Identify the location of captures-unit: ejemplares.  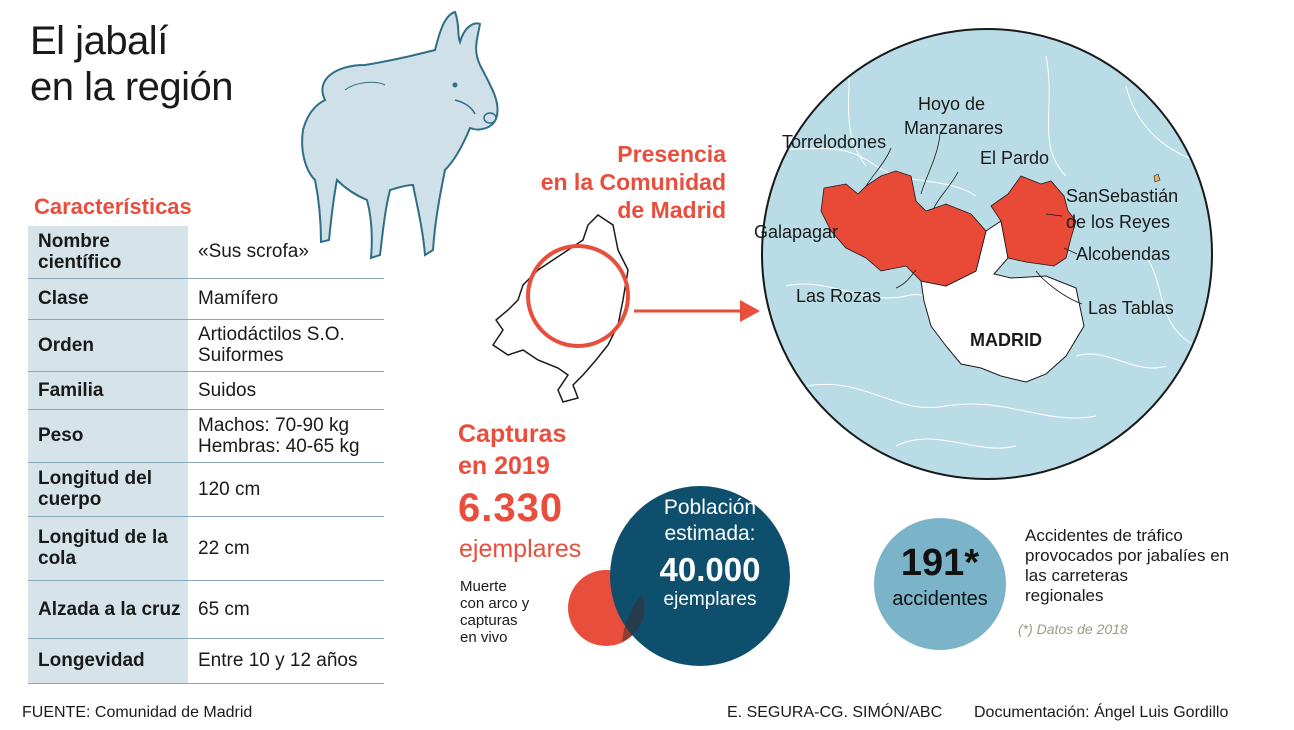
(520, 549).